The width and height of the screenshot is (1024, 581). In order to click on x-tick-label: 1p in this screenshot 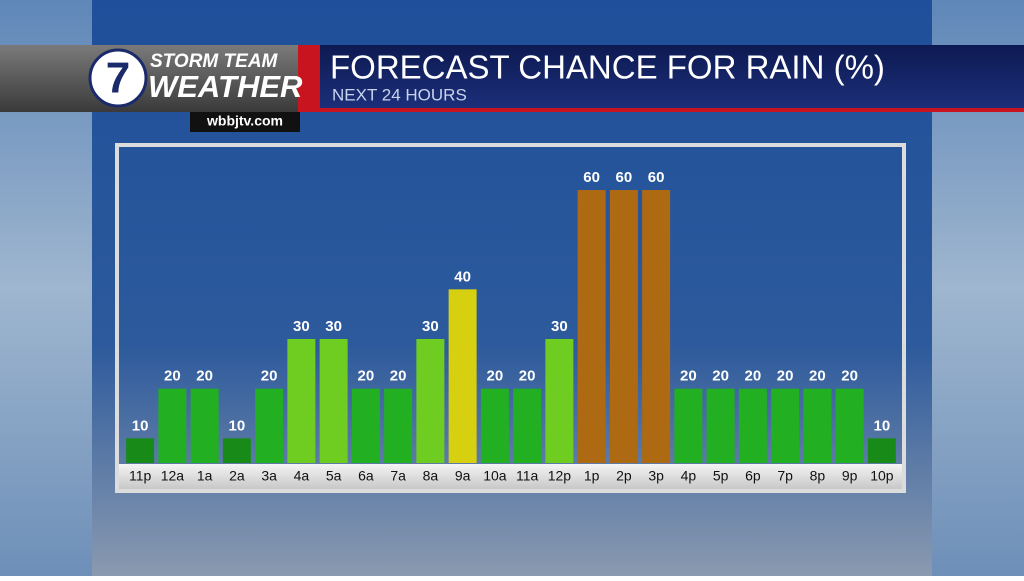, I will do `click(592, 476)`.